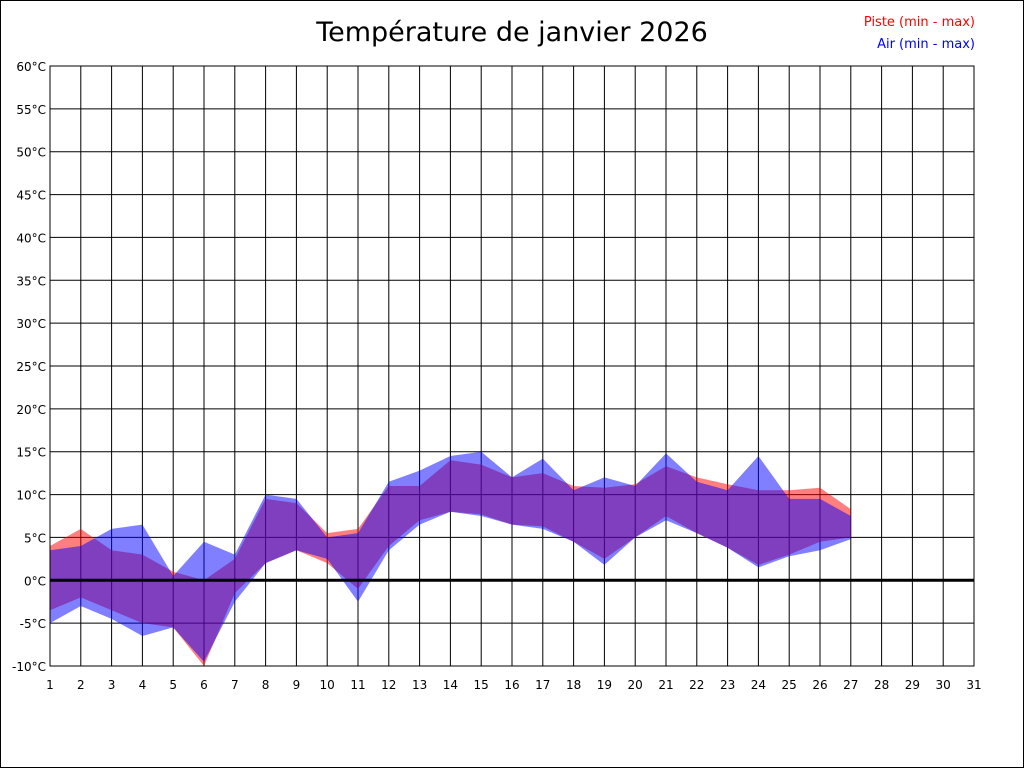  I want to click on x-tick-label: 25, so click(789, 685).